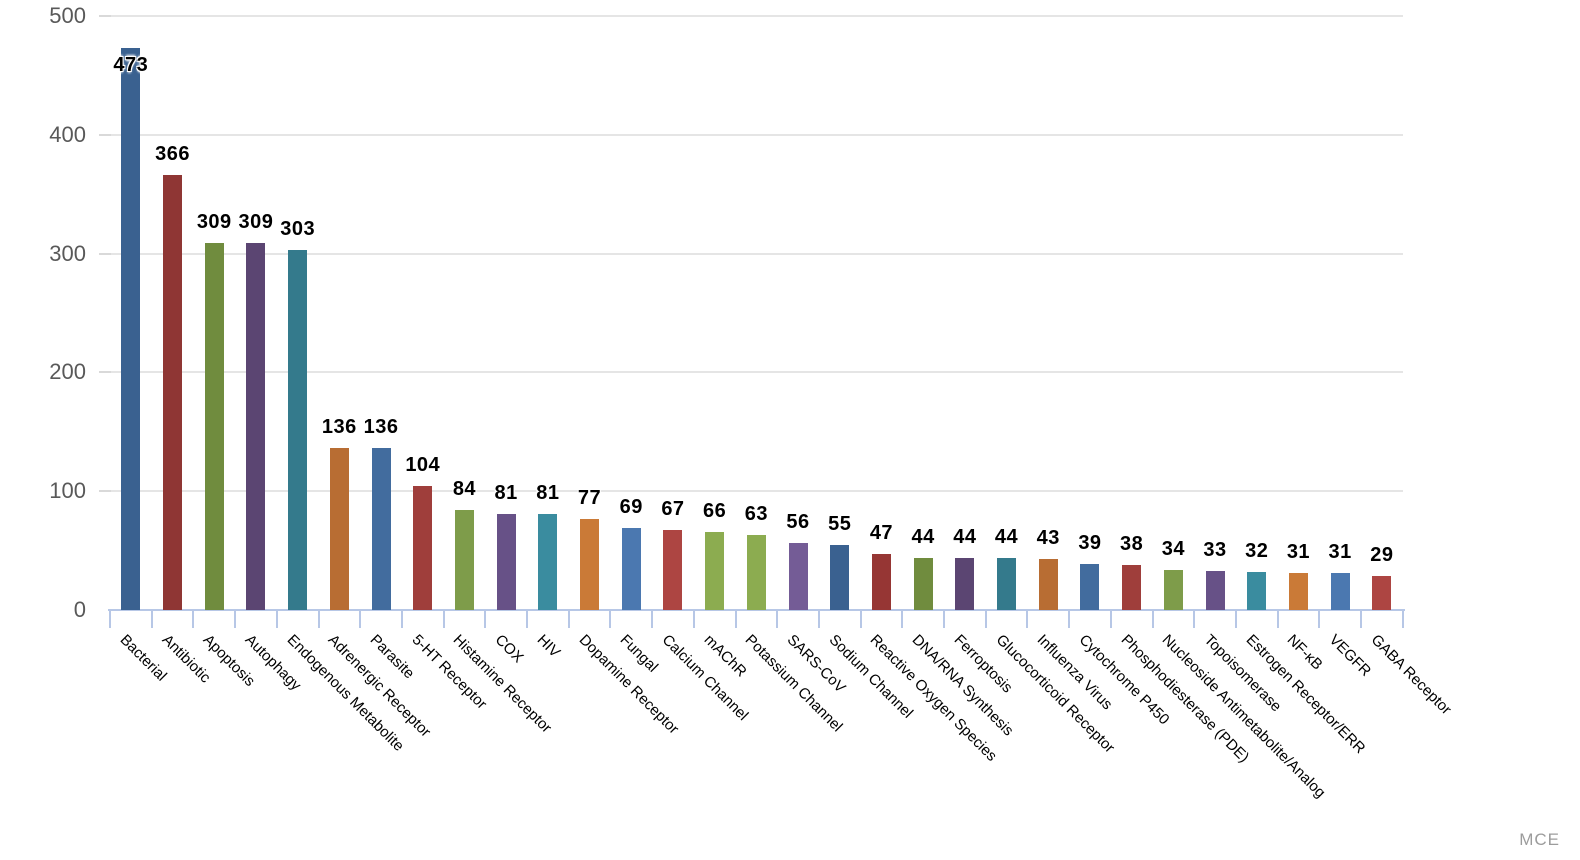  I want to click on bar-value-label-estrogen-receptor-err: 32, so click(1257, 551).